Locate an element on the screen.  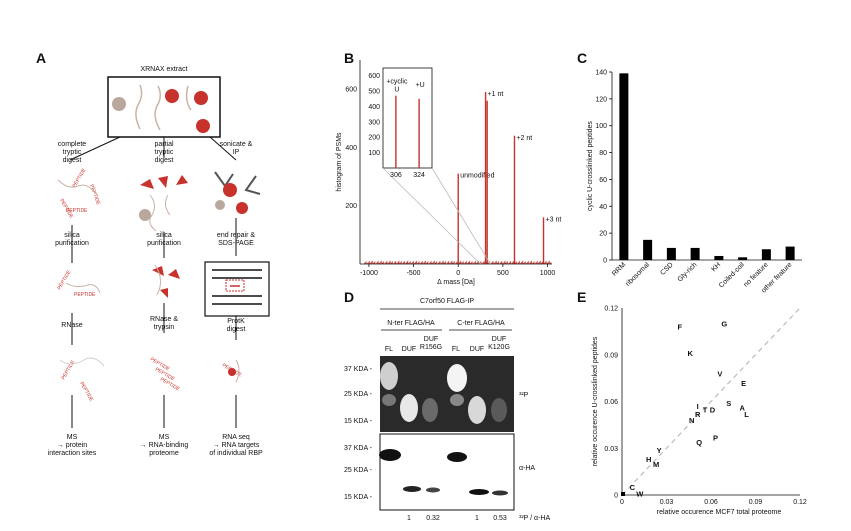
peak-label: +1 nt is located at coordinates (496, 94).